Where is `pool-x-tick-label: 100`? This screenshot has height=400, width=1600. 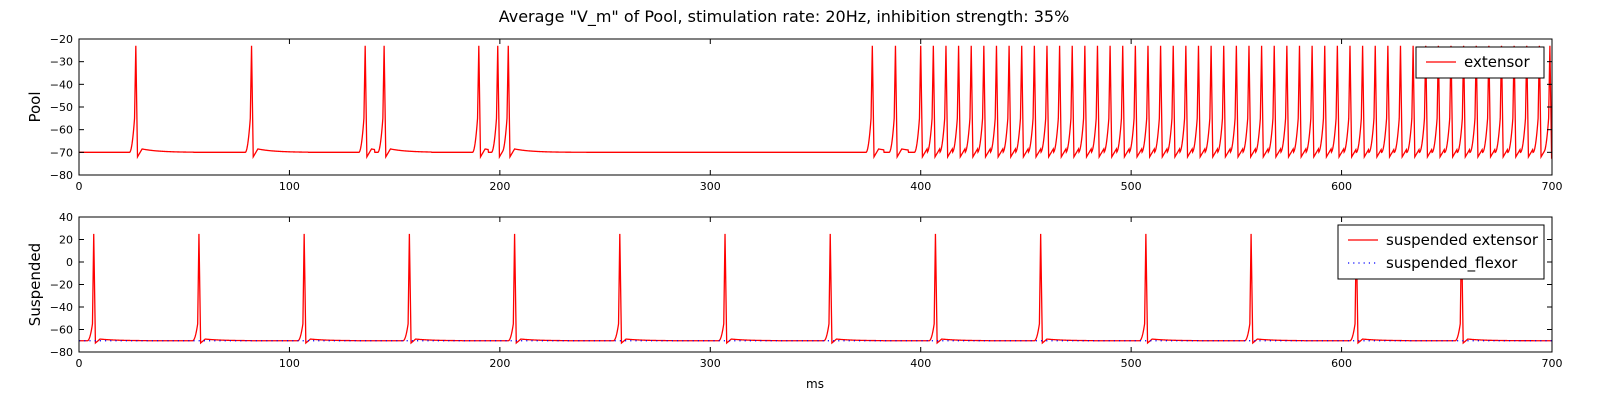
pool-x-tick-label: 100 is located at coordinates (289, 186).